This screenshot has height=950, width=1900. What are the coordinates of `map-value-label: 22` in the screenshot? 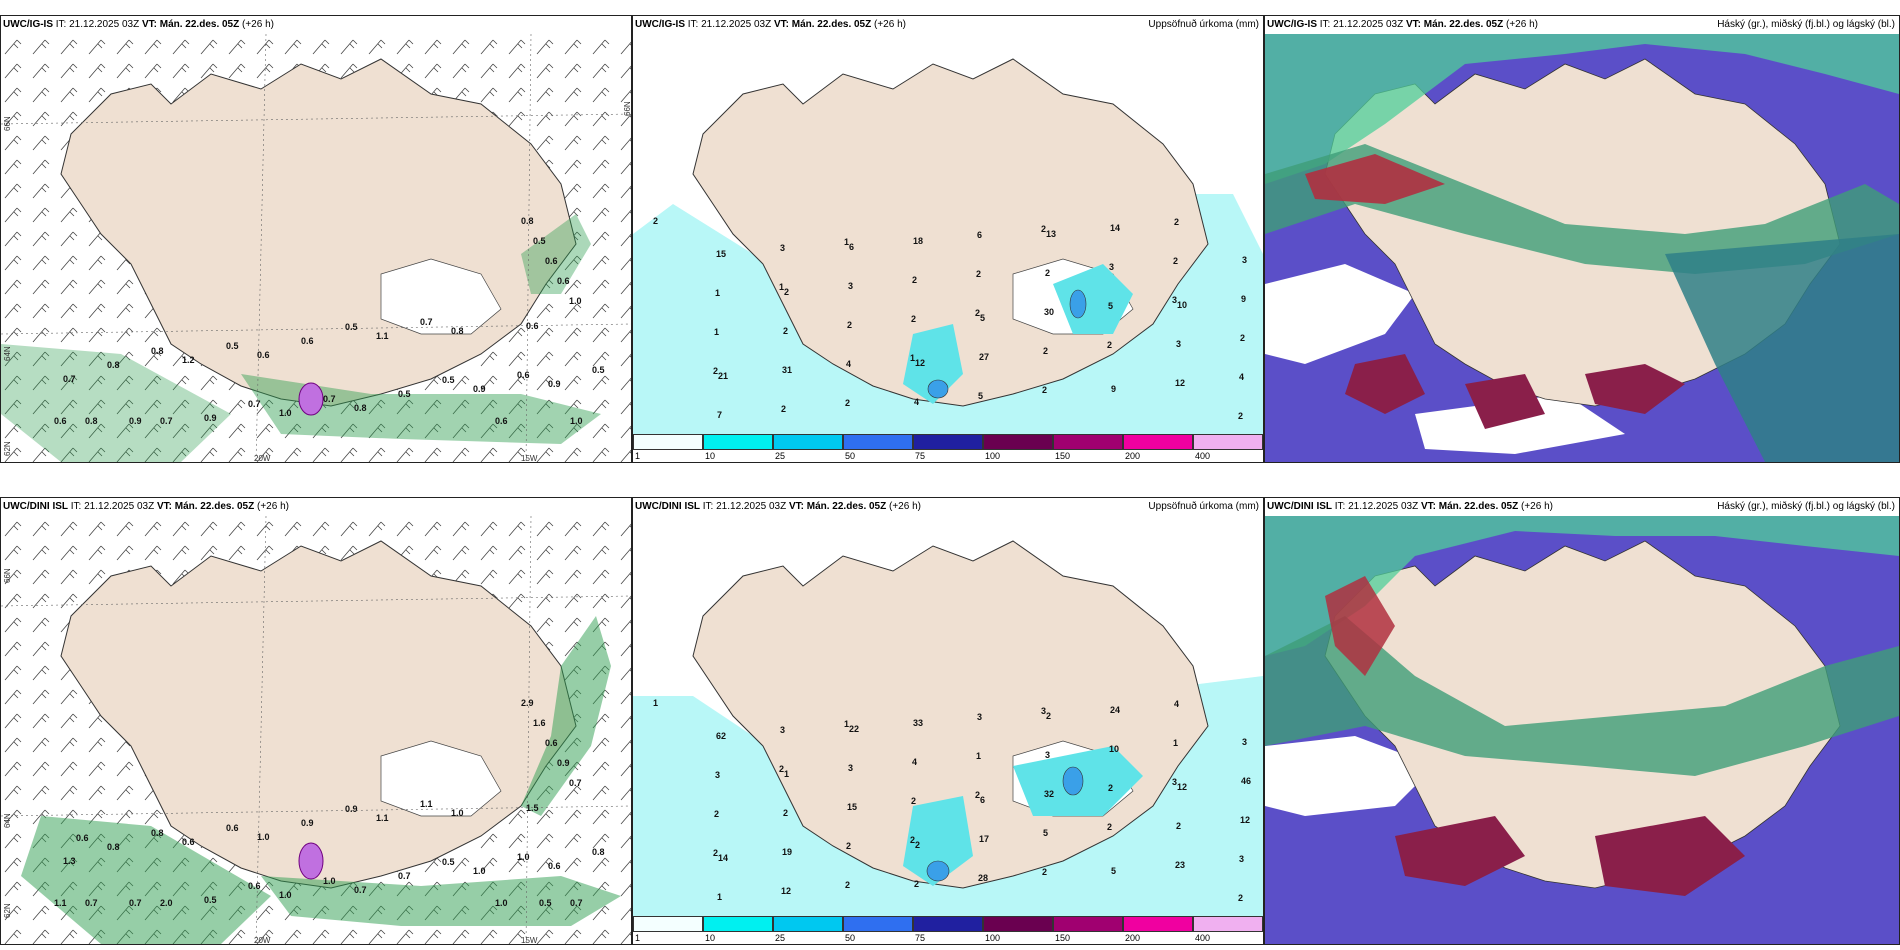 It's located at (854, 729).